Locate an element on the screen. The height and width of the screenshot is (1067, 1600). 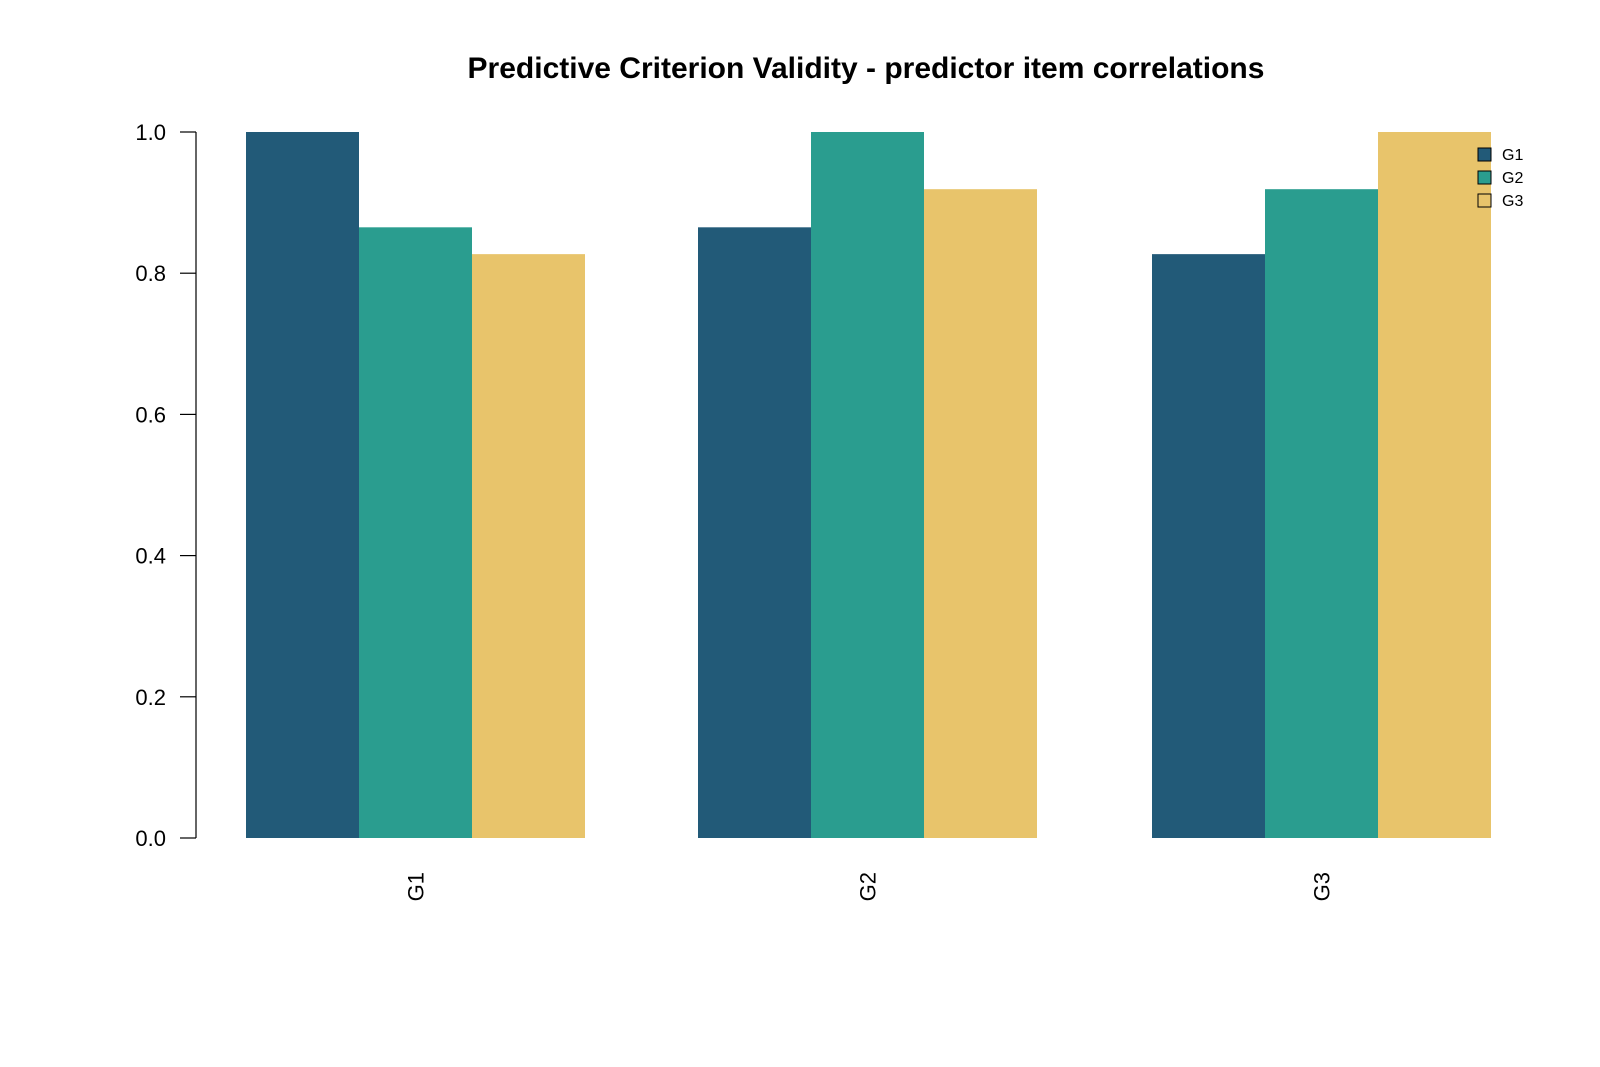
legend-label: G2 is located at coordinates (1512, 178).